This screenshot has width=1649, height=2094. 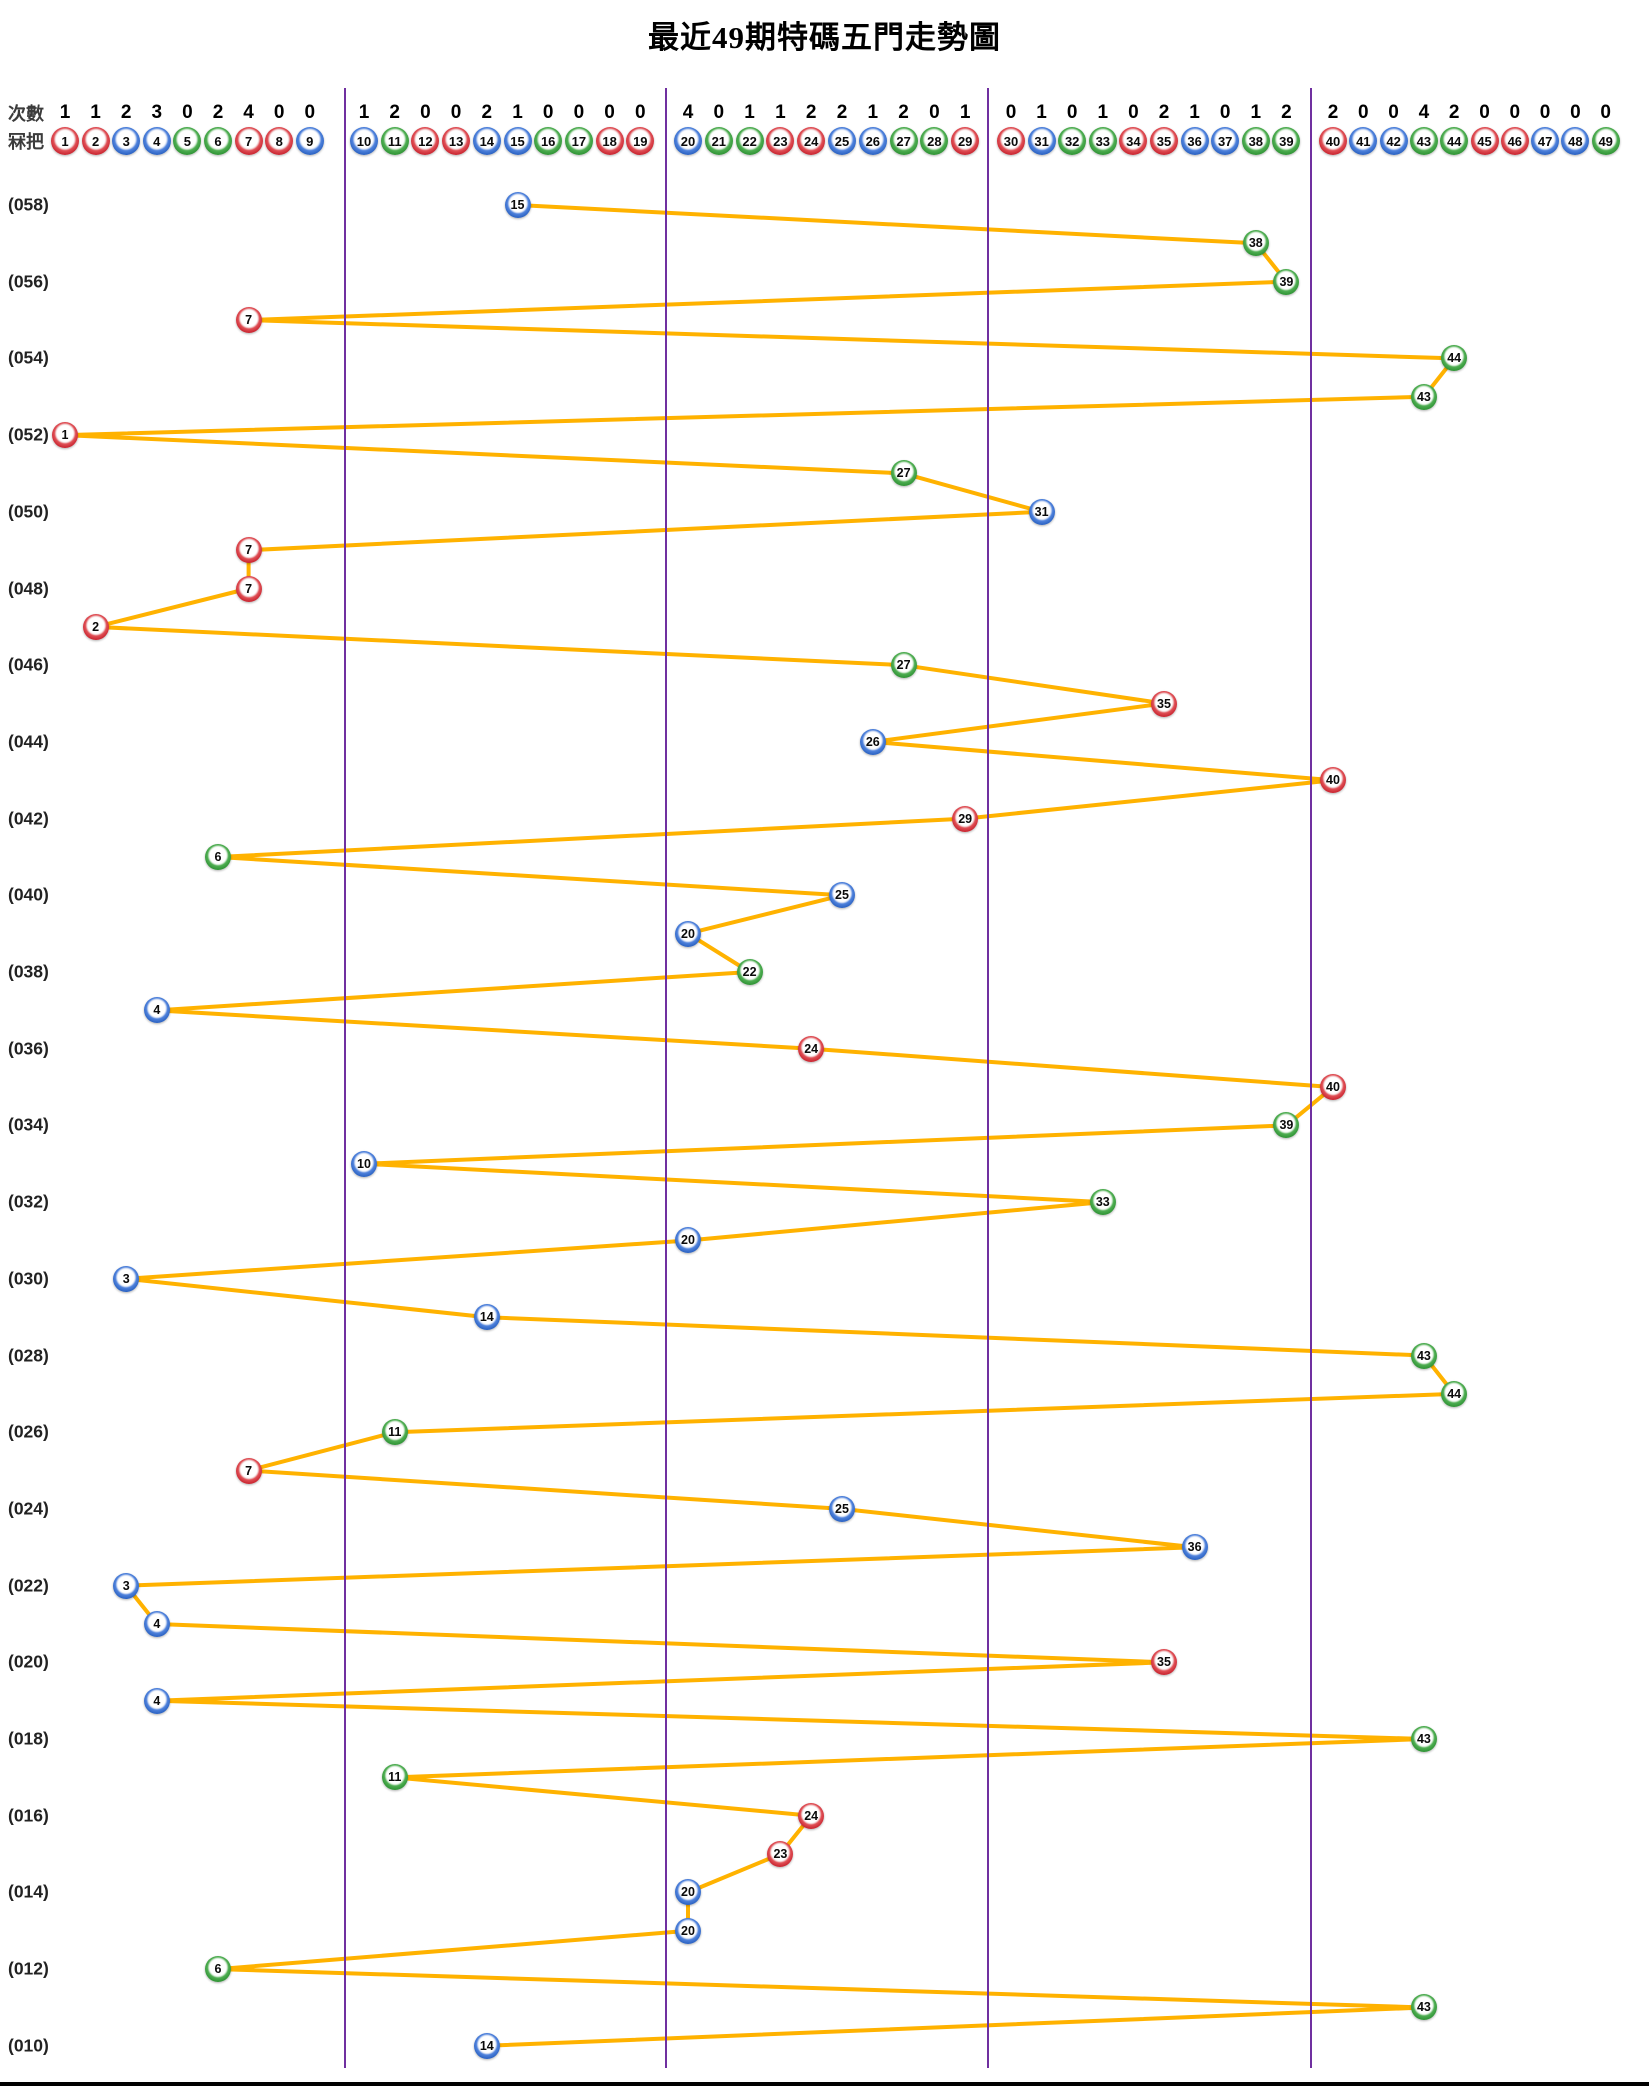 What do you see at coordinates (28, 1738) in the screenshot?
I see `period-label-018: (018)` at bounding box center [28, 1738].